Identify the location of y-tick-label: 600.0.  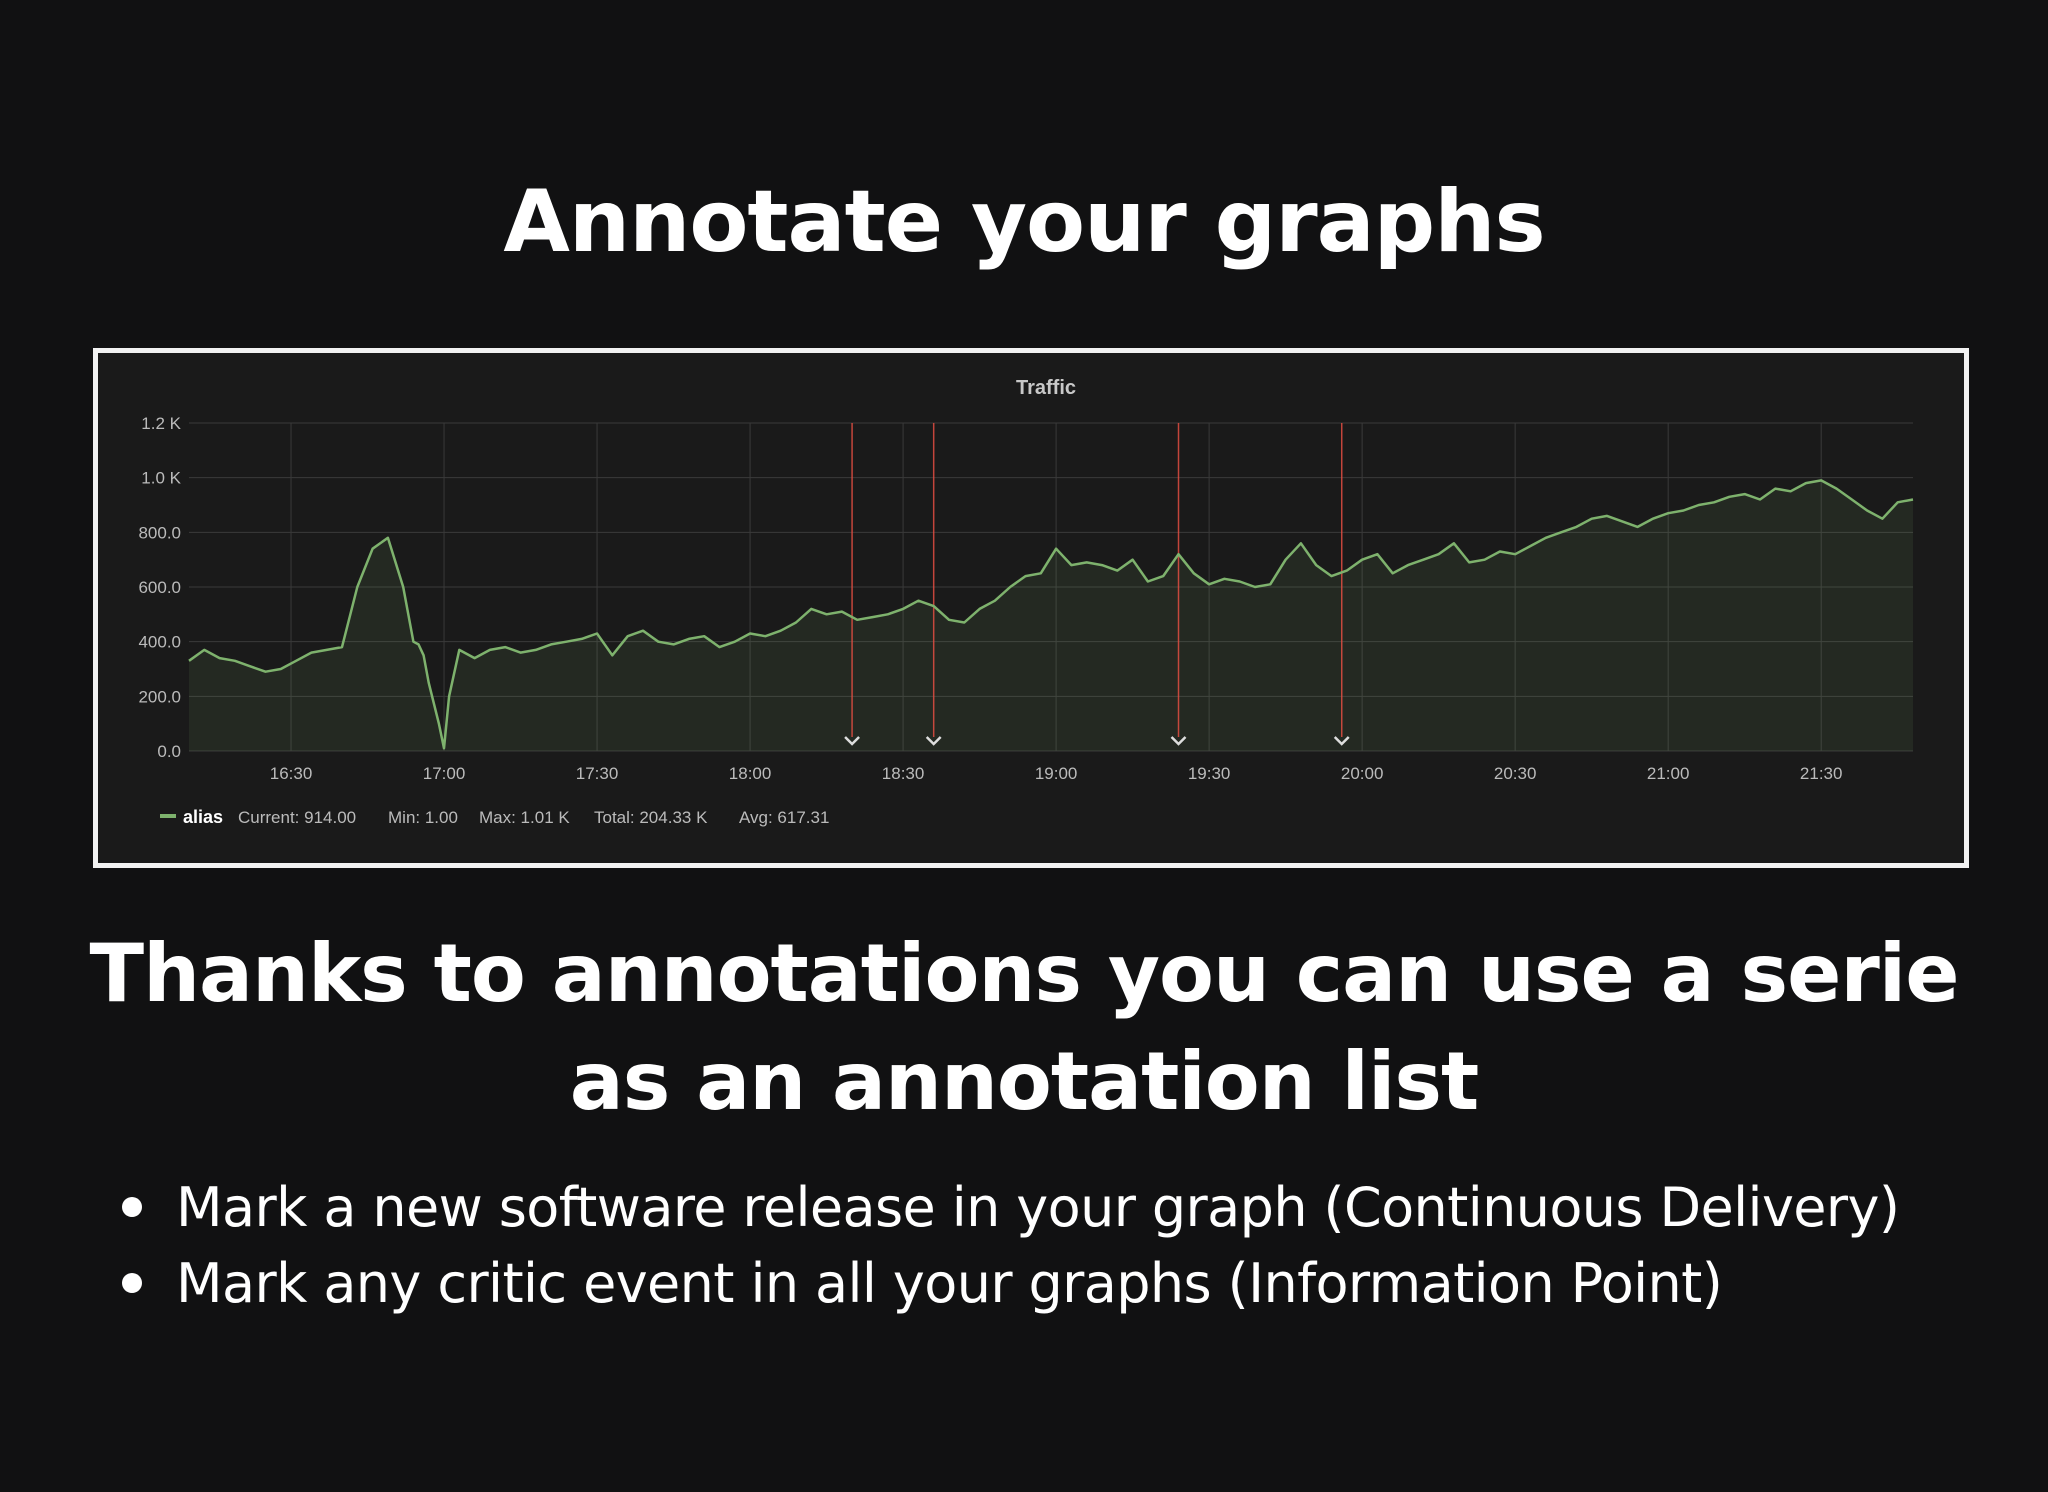
(159, 587).